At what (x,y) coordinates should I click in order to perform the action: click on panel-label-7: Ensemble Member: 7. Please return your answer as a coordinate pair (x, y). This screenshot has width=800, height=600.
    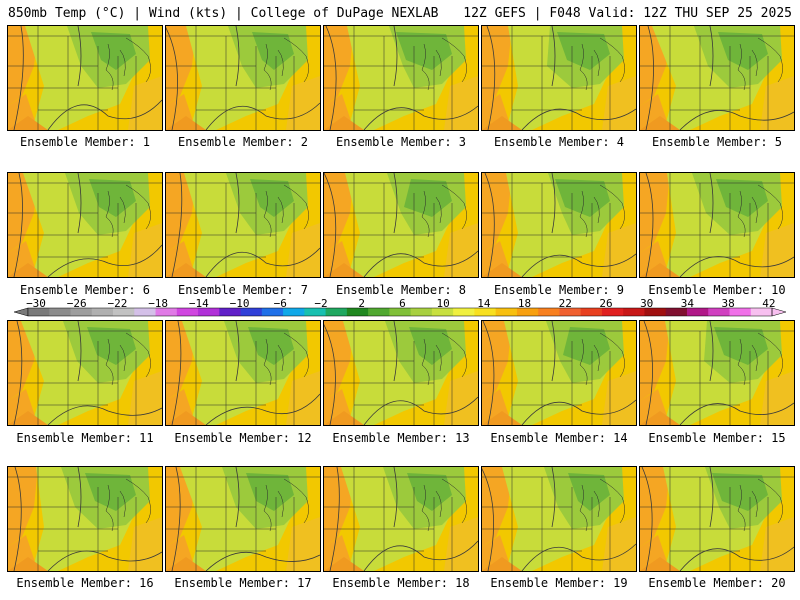
    Looking at the image, I should click on (243, 290).